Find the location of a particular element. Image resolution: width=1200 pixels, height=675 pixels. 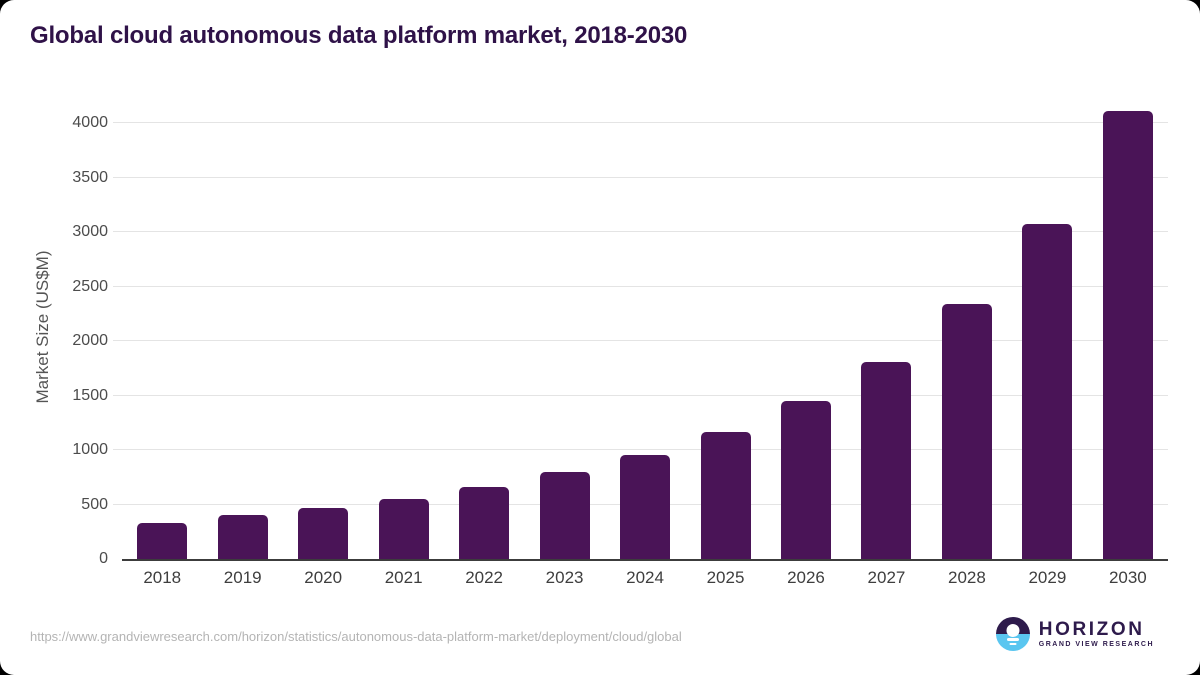

y-tick-0: 0 is located at coordinates (103, 558).